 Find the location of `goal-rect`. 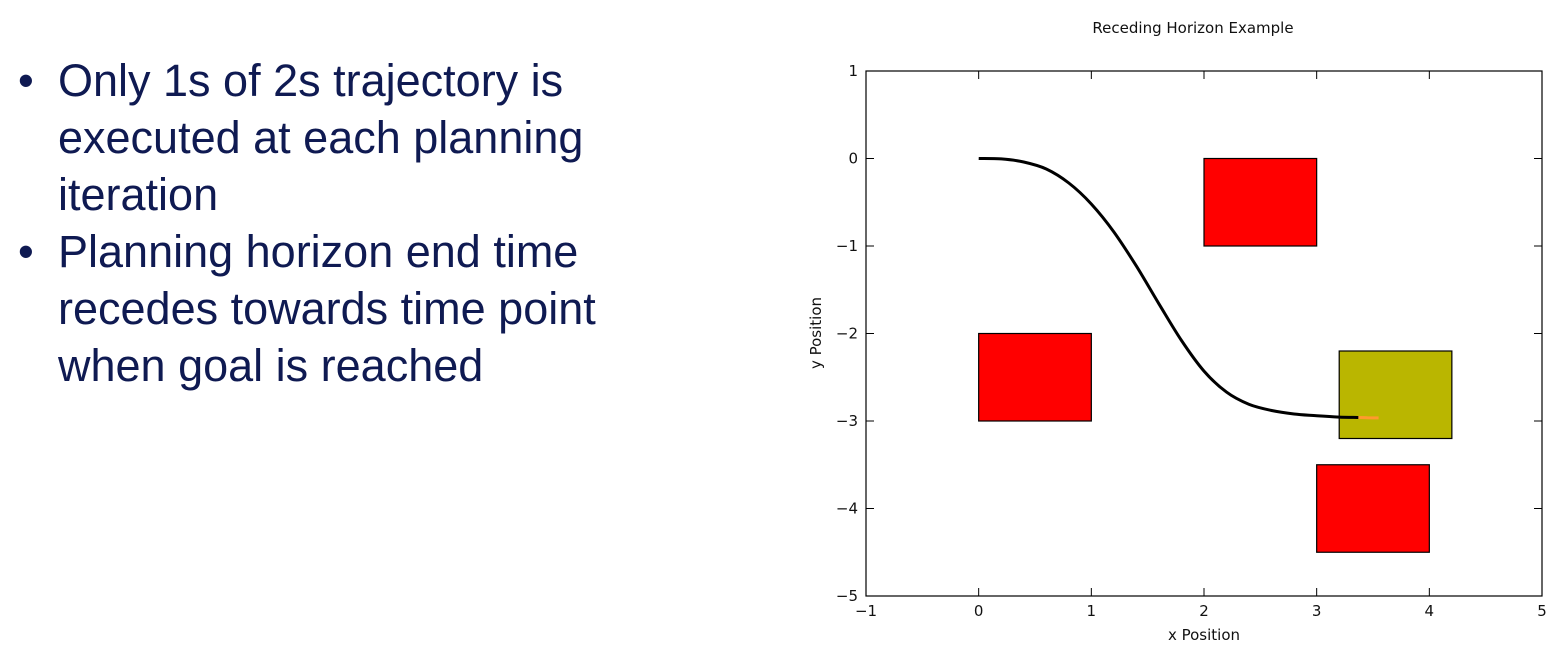

goal-rect is located at coordinates (1395, 395).